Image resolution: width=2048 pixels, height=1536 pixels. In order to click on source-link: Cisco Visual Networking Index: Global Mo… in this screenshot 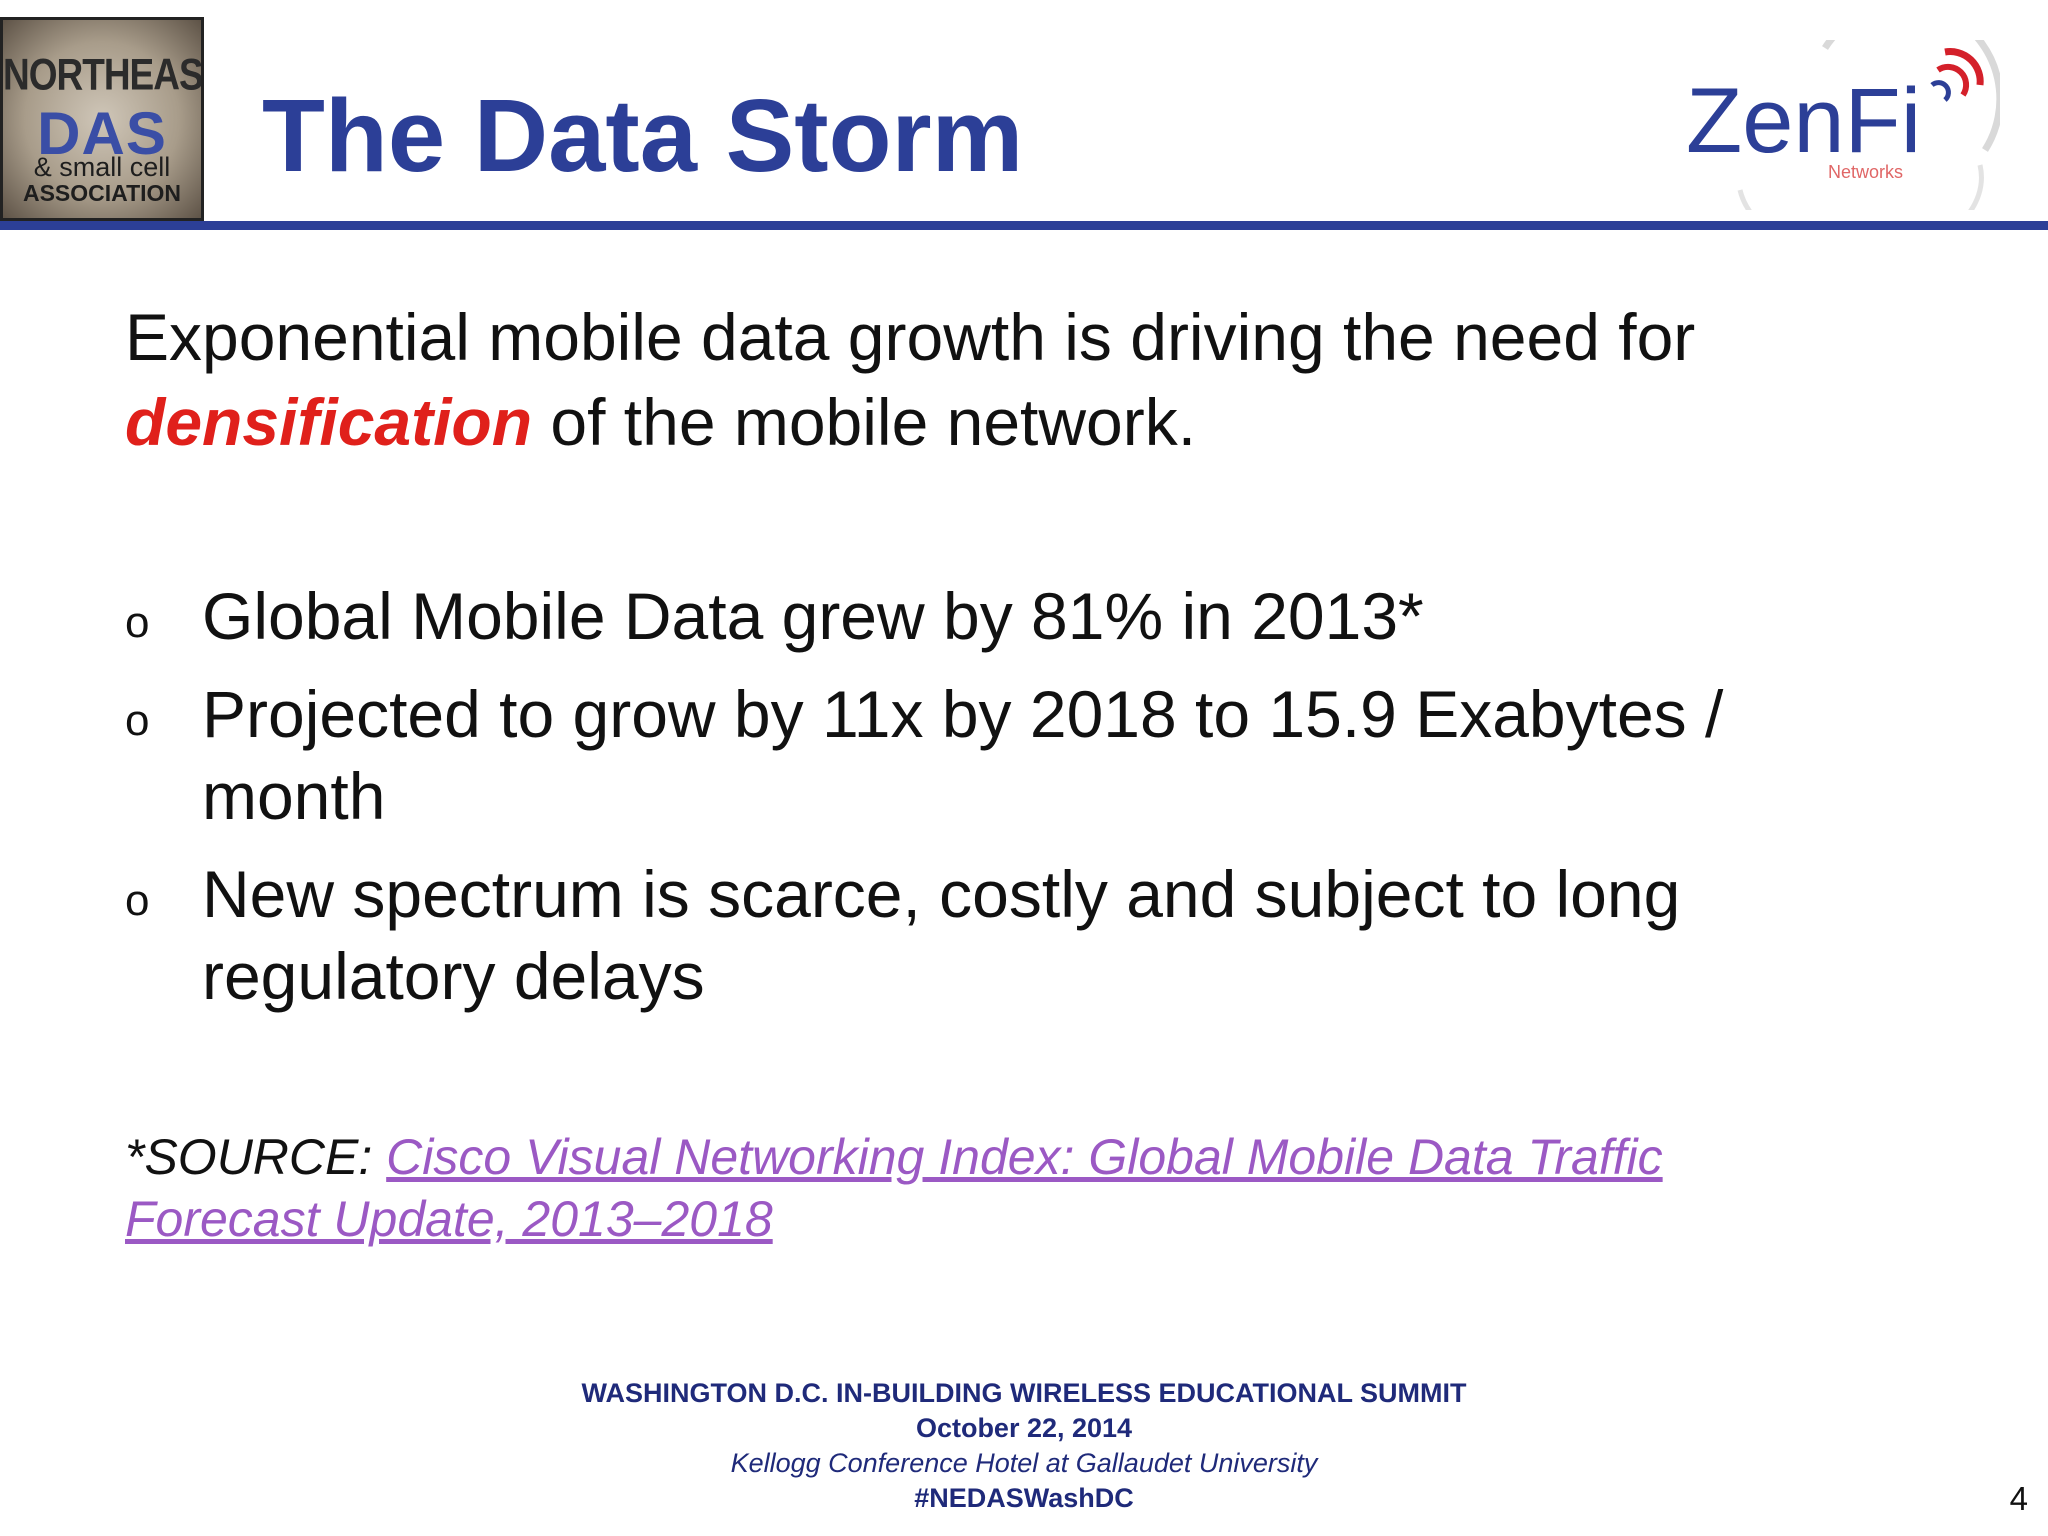, I will do `click(894, 1188)`.